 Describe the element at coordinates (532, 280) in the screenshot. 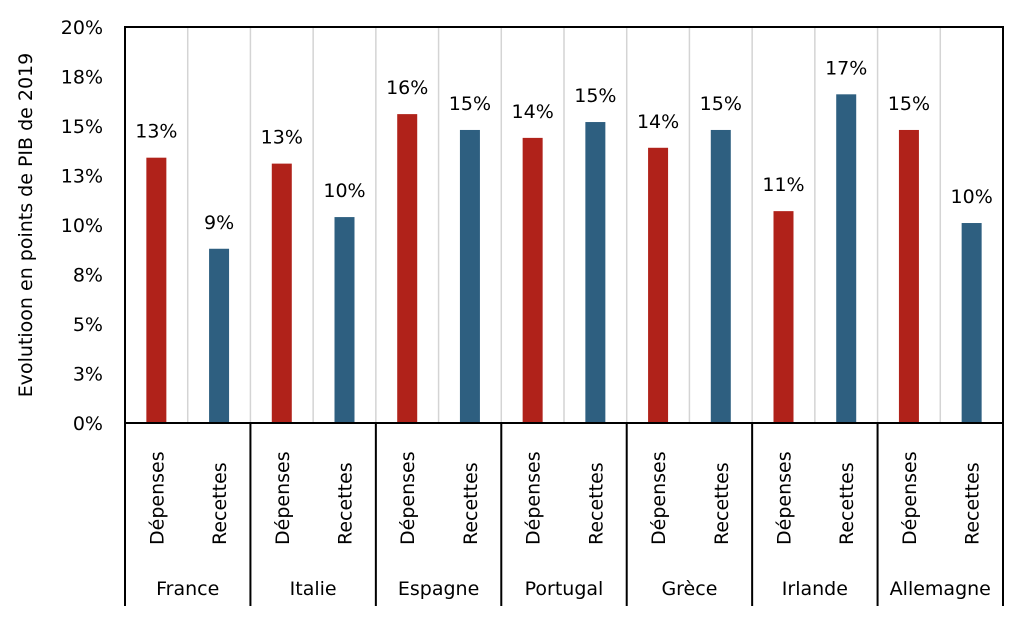

I see `bar-portugal-dépenses` at that location.